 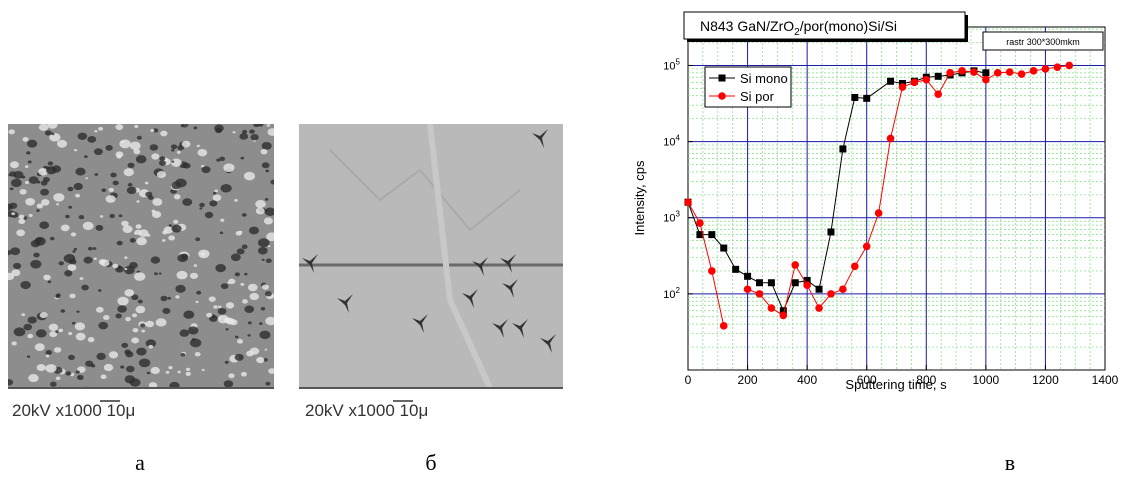 What do you see at coordinates (671, 217) in the screenshot?
I see `y-tick-label: 10³` at bounding box center [671, 217].